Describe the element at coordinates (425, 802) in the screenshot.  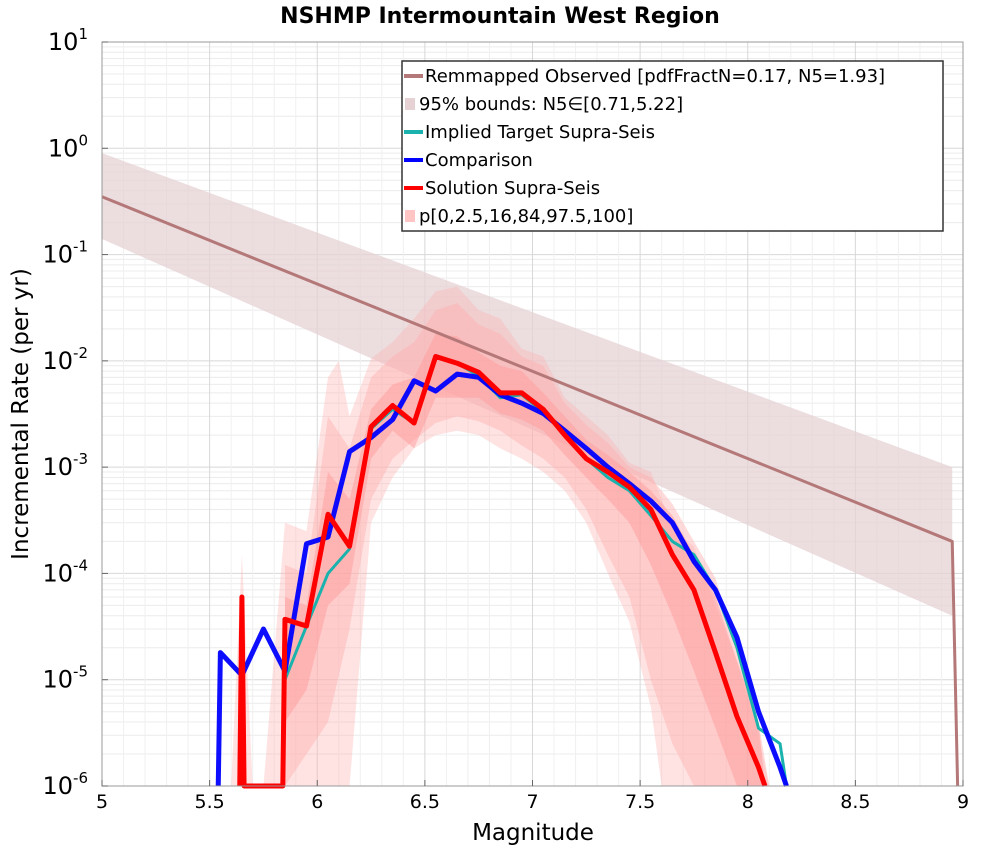
I see `x-tick-label: 6.5` at that location.